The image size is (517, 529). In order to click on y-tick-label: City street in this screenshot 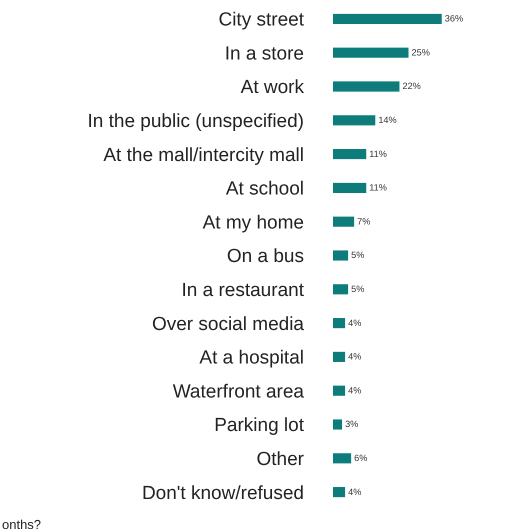, I will do `click(261, 20)`.